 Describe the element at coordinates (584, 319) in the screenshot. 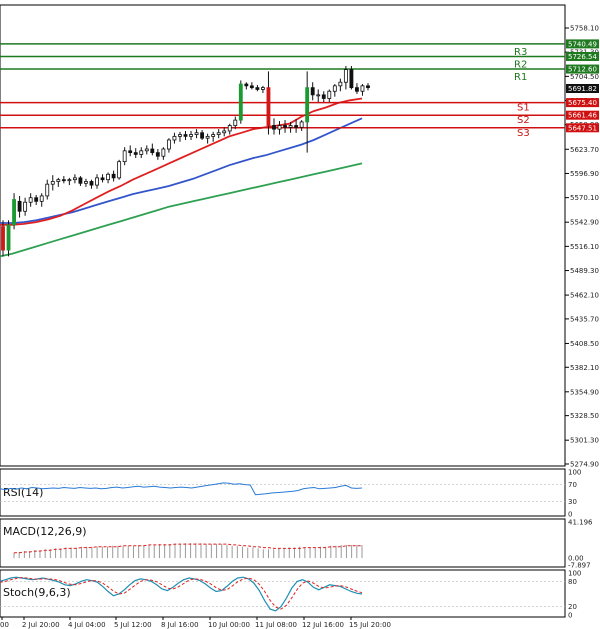

I see `price-tick-label: 5435.70` at that location.